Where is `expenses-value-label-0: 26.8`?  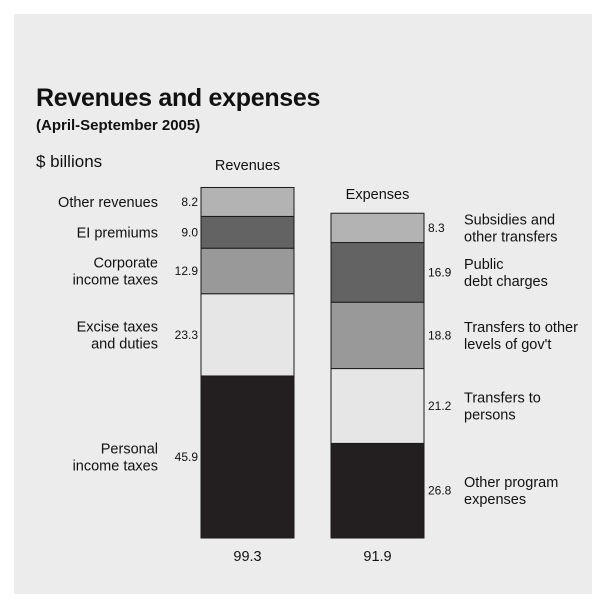
expenses-value-label-0: 26.8 is located at coordinates (440, 491).